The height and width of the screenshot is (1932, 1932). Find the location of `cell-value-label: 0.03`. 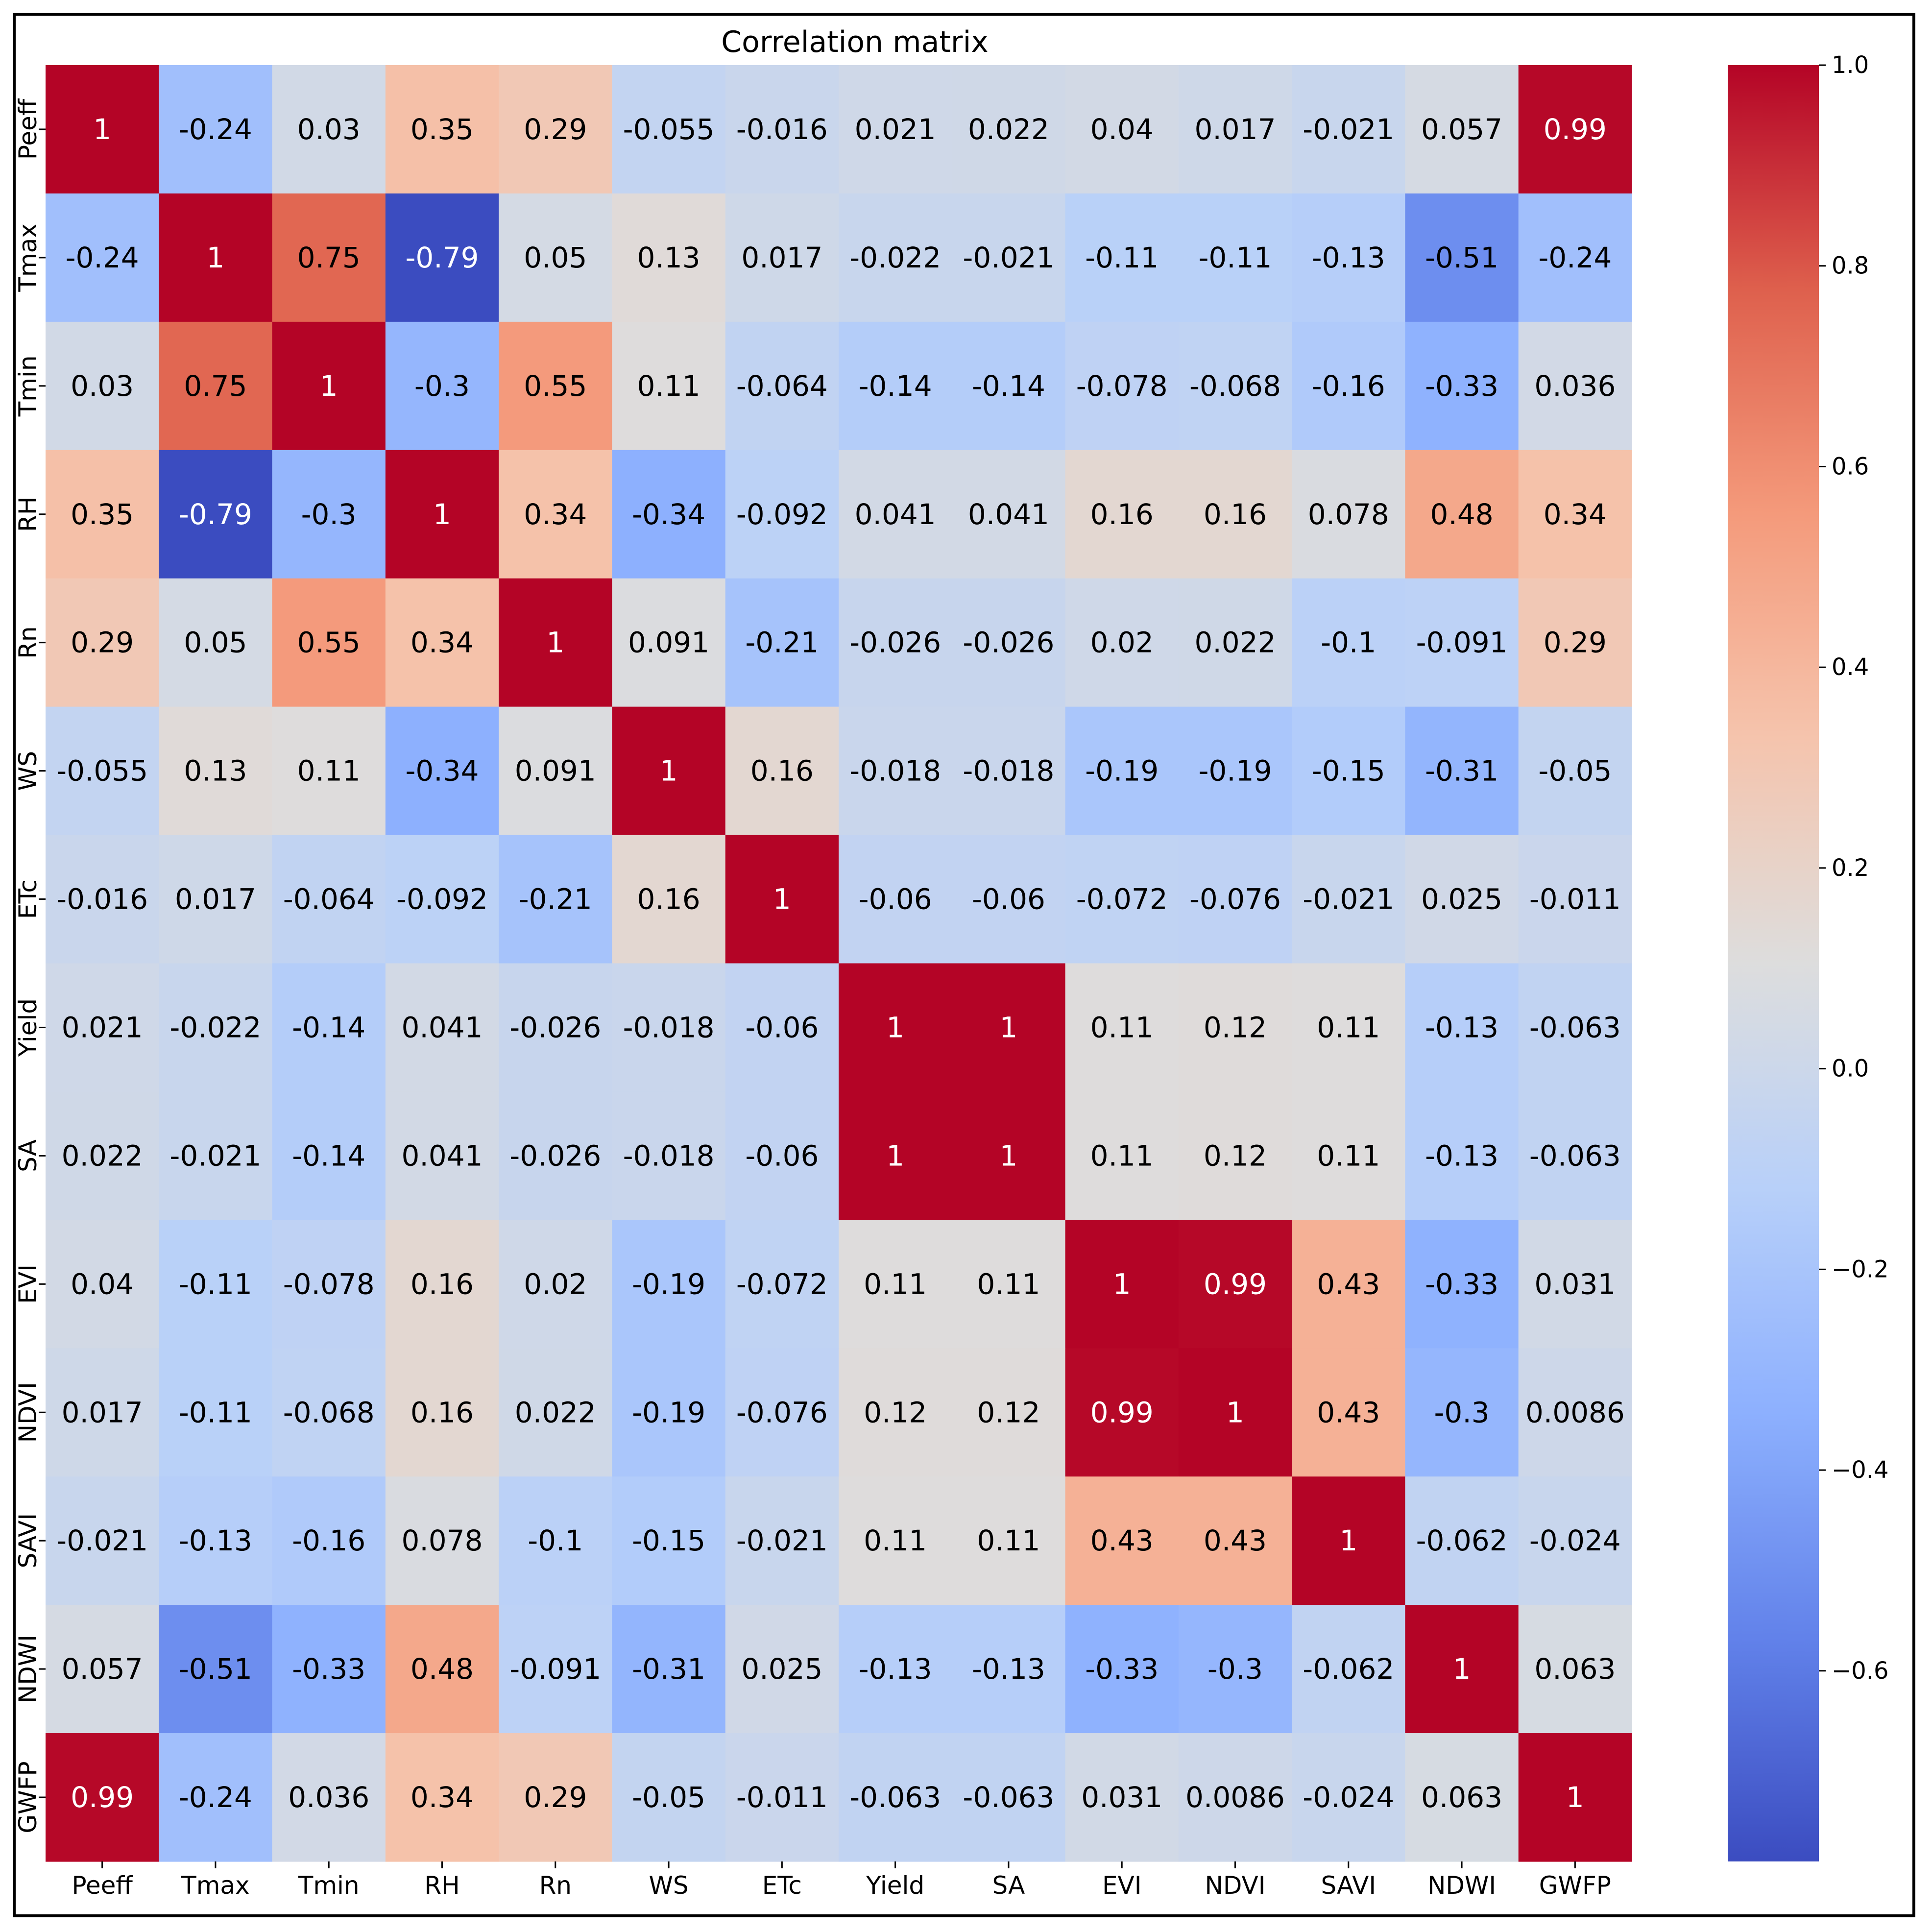

cell-value-label: 0.03 is located at coordinates (329, 129).